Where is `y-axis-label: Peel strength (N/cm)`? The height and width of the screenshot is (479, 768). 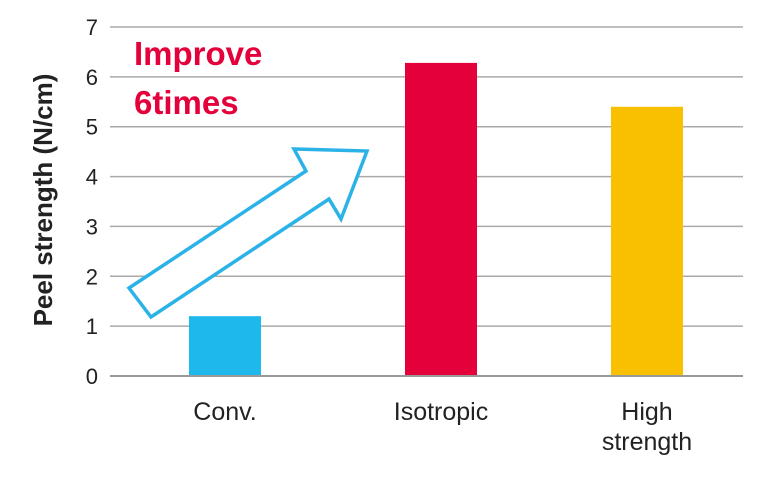
y-axis-label: Peel strength (N/cm) is located at coordinates (43, 200).